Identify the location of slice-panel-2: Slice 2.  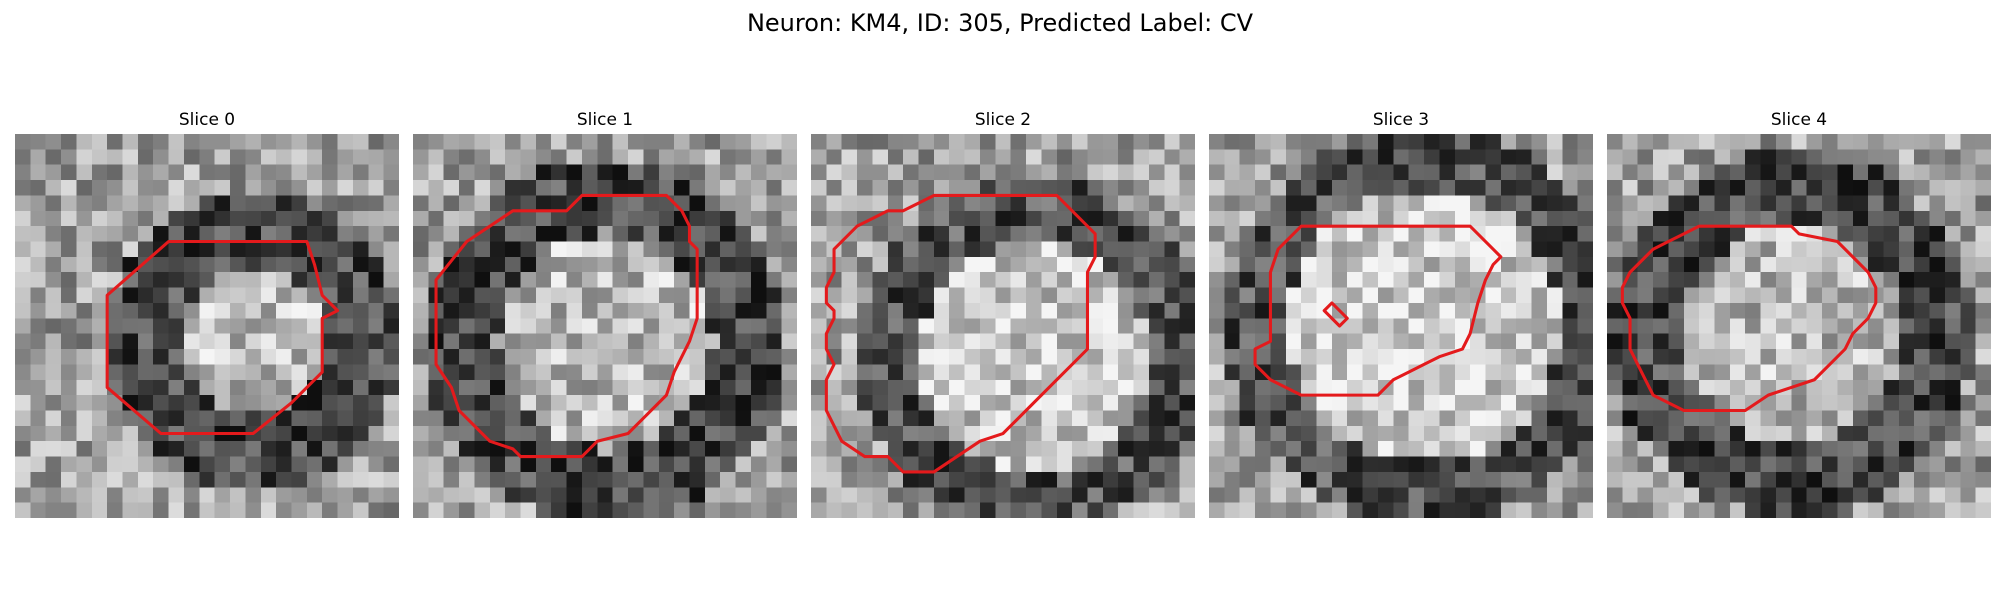
(1003, 314).